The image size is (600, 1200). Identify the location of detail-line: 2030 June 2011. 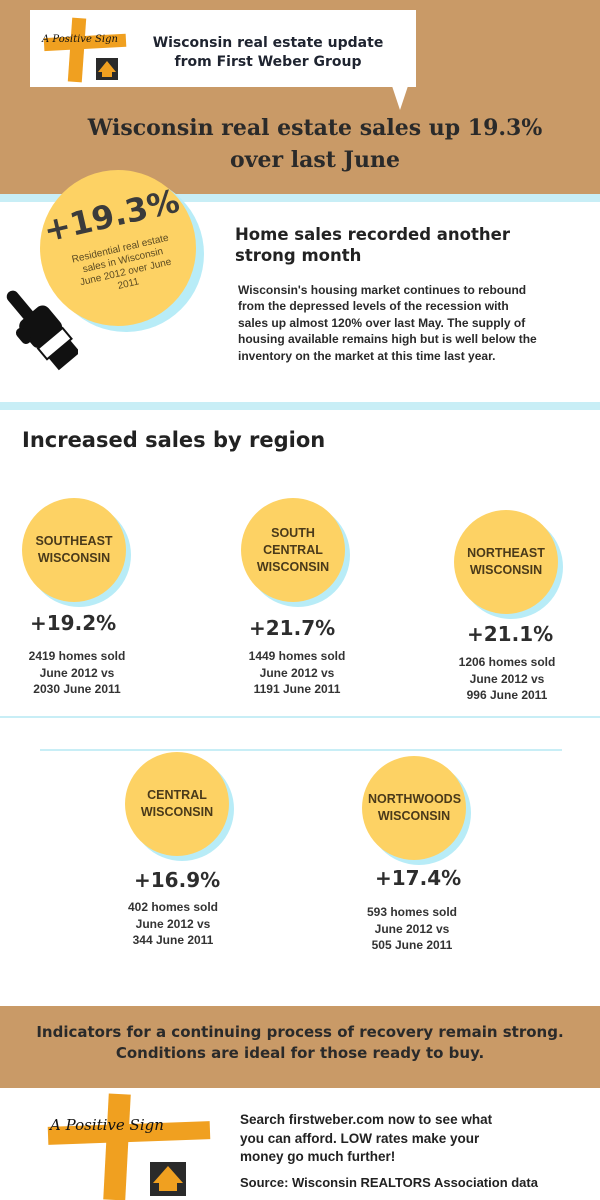
(77, 689).